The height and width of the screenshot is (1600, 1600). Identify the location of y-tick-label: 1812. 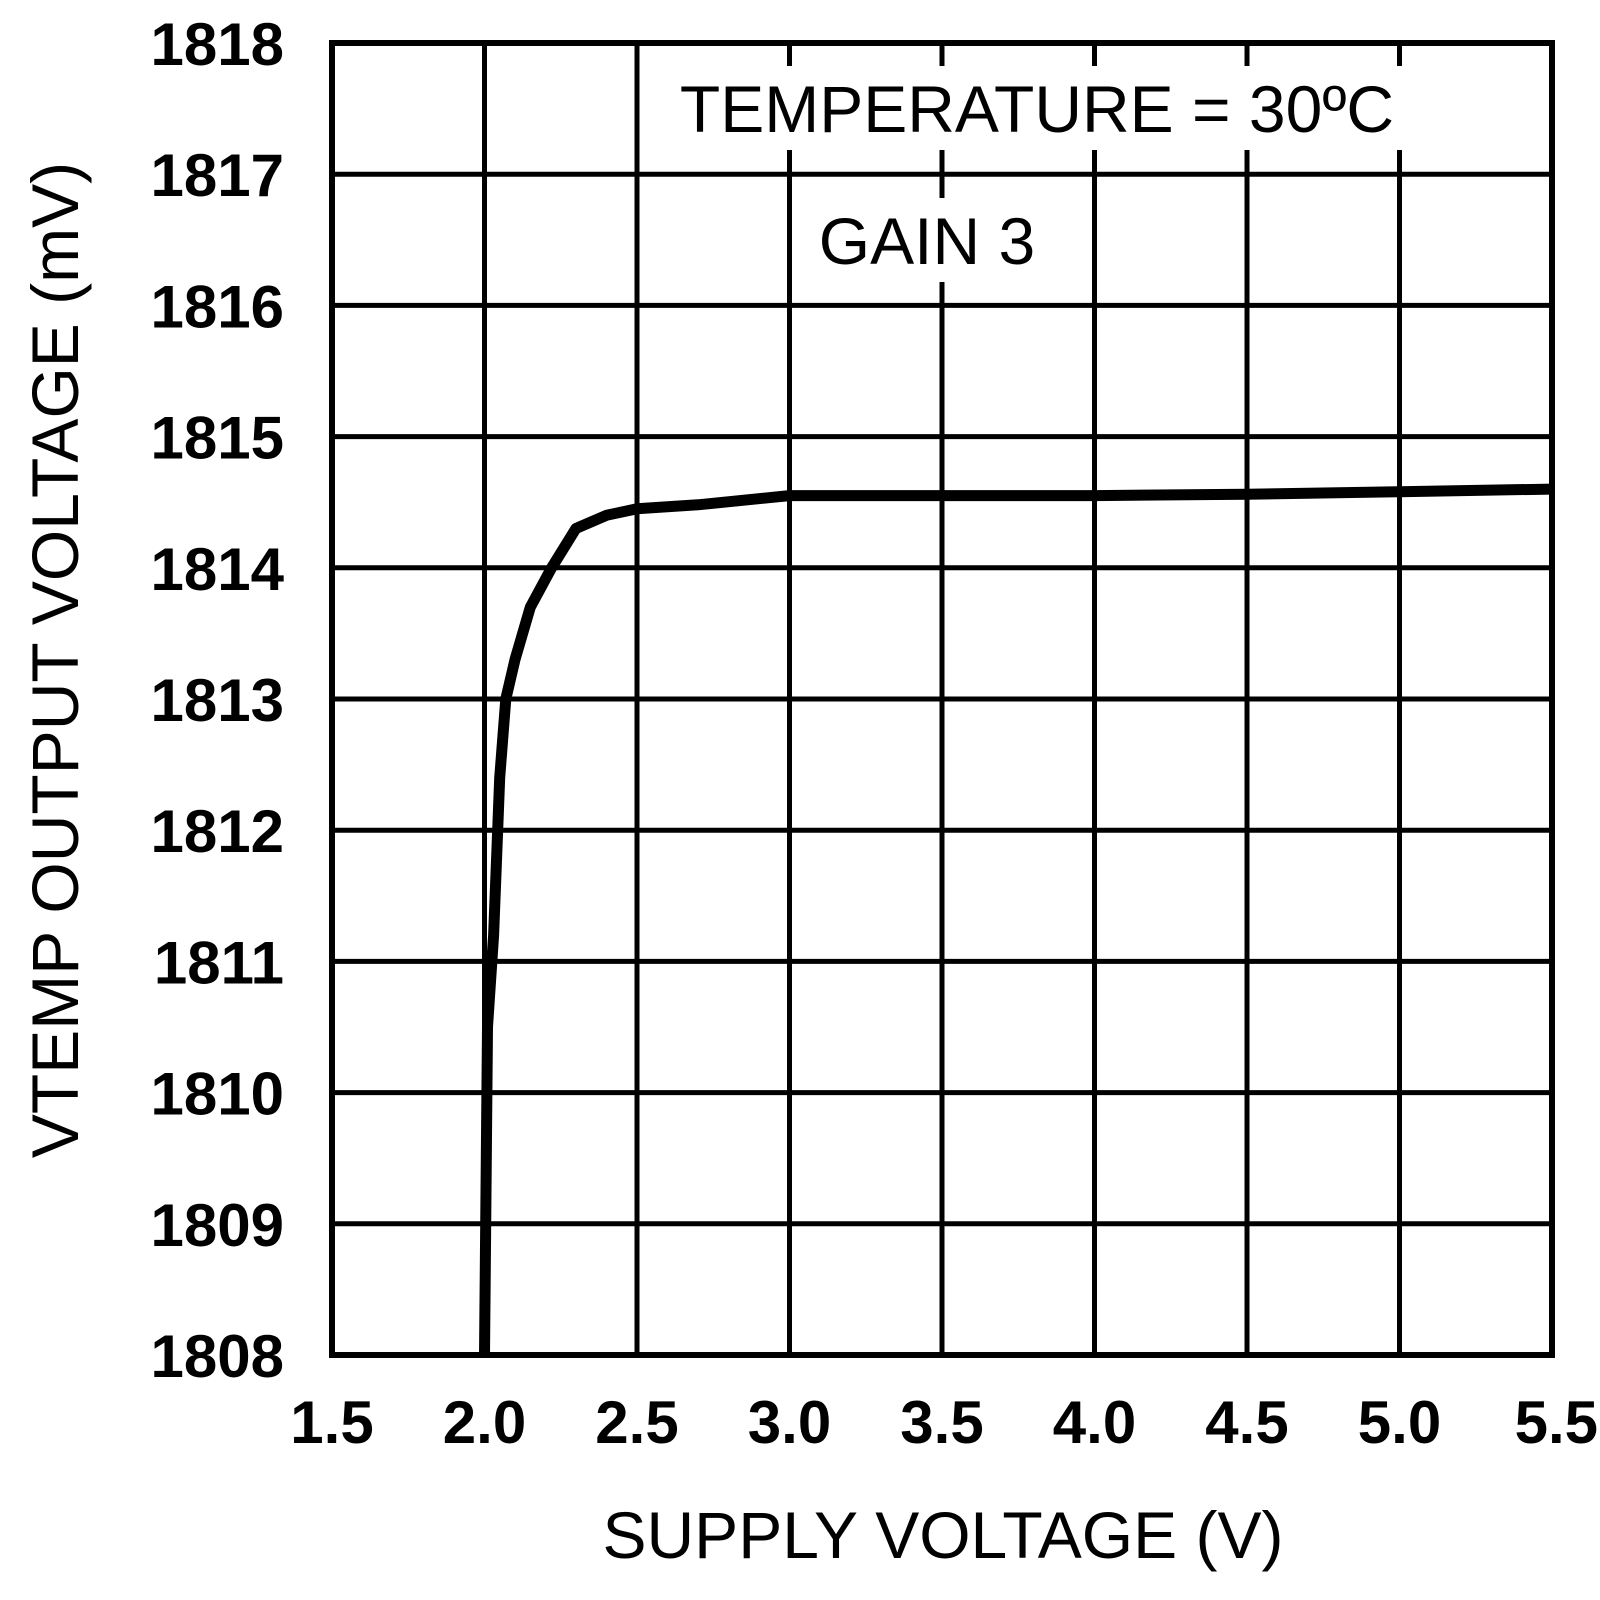
(217, 831).